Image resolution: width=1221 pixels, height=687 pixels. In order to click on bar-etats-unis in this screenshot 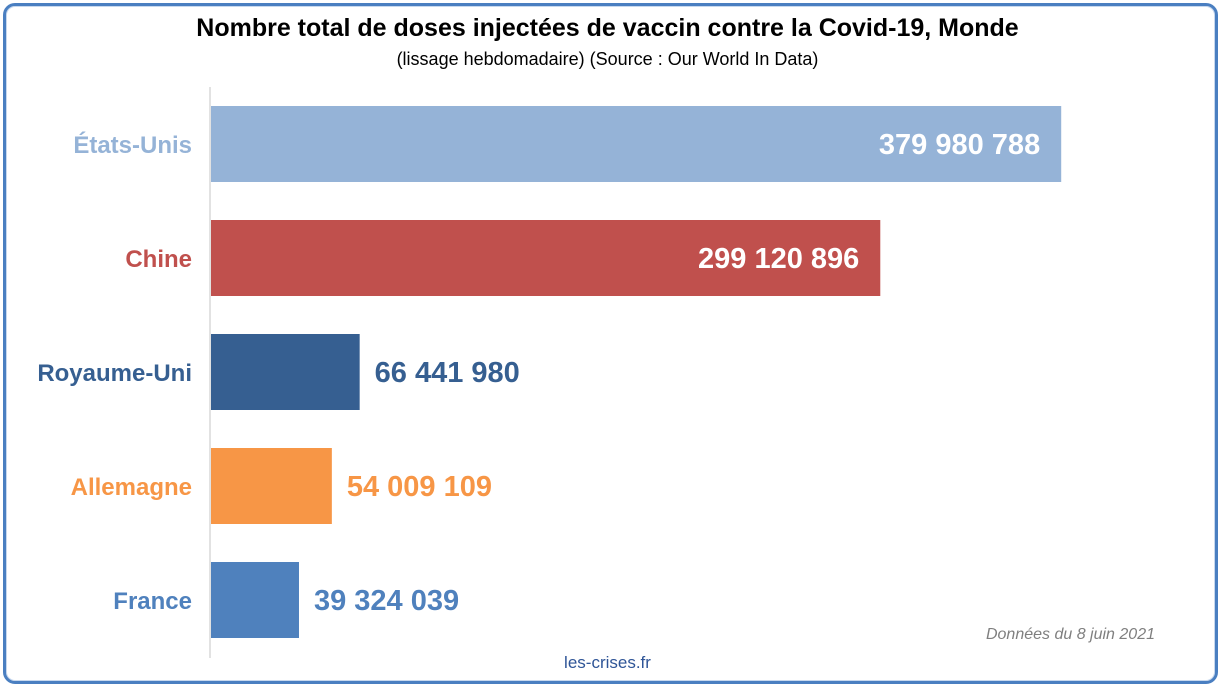, I will do `click(636, 144)`.